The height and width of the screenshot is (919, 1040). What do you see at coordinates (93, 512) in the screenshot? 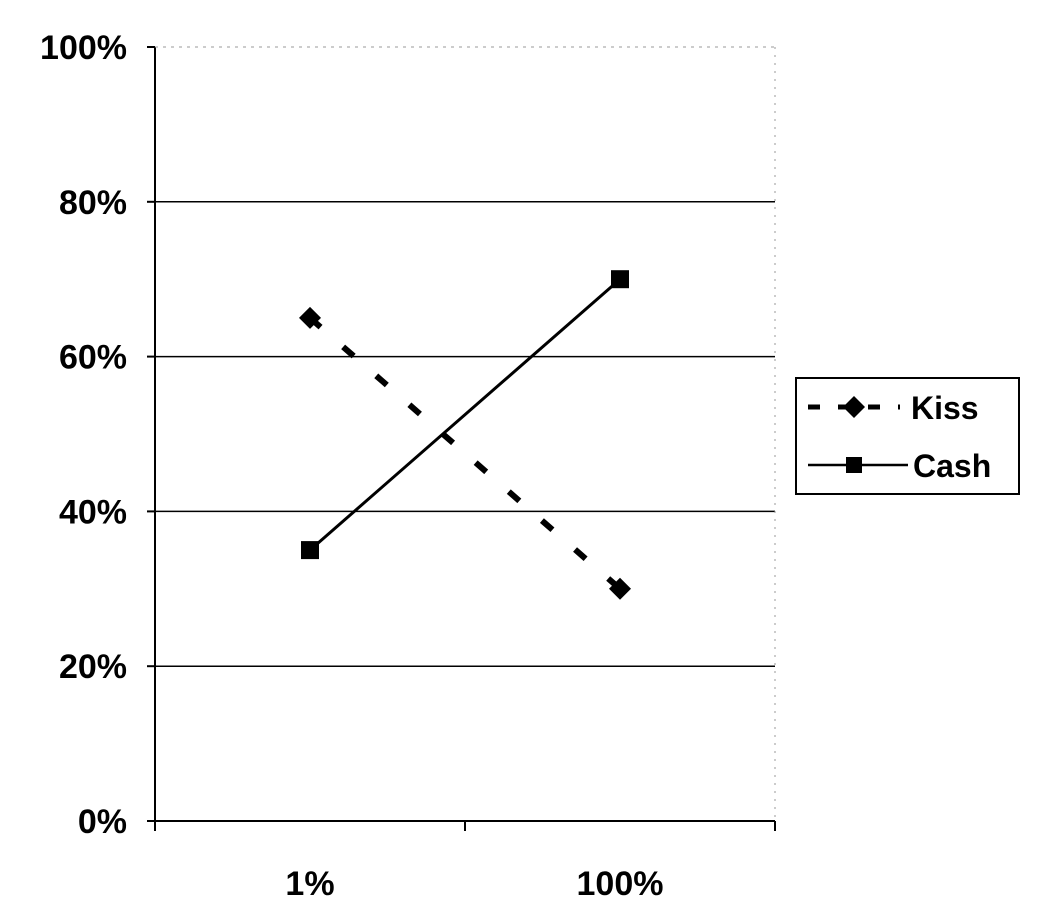
I see `y-tick-label: 40%` at bounding box center [93, 512].